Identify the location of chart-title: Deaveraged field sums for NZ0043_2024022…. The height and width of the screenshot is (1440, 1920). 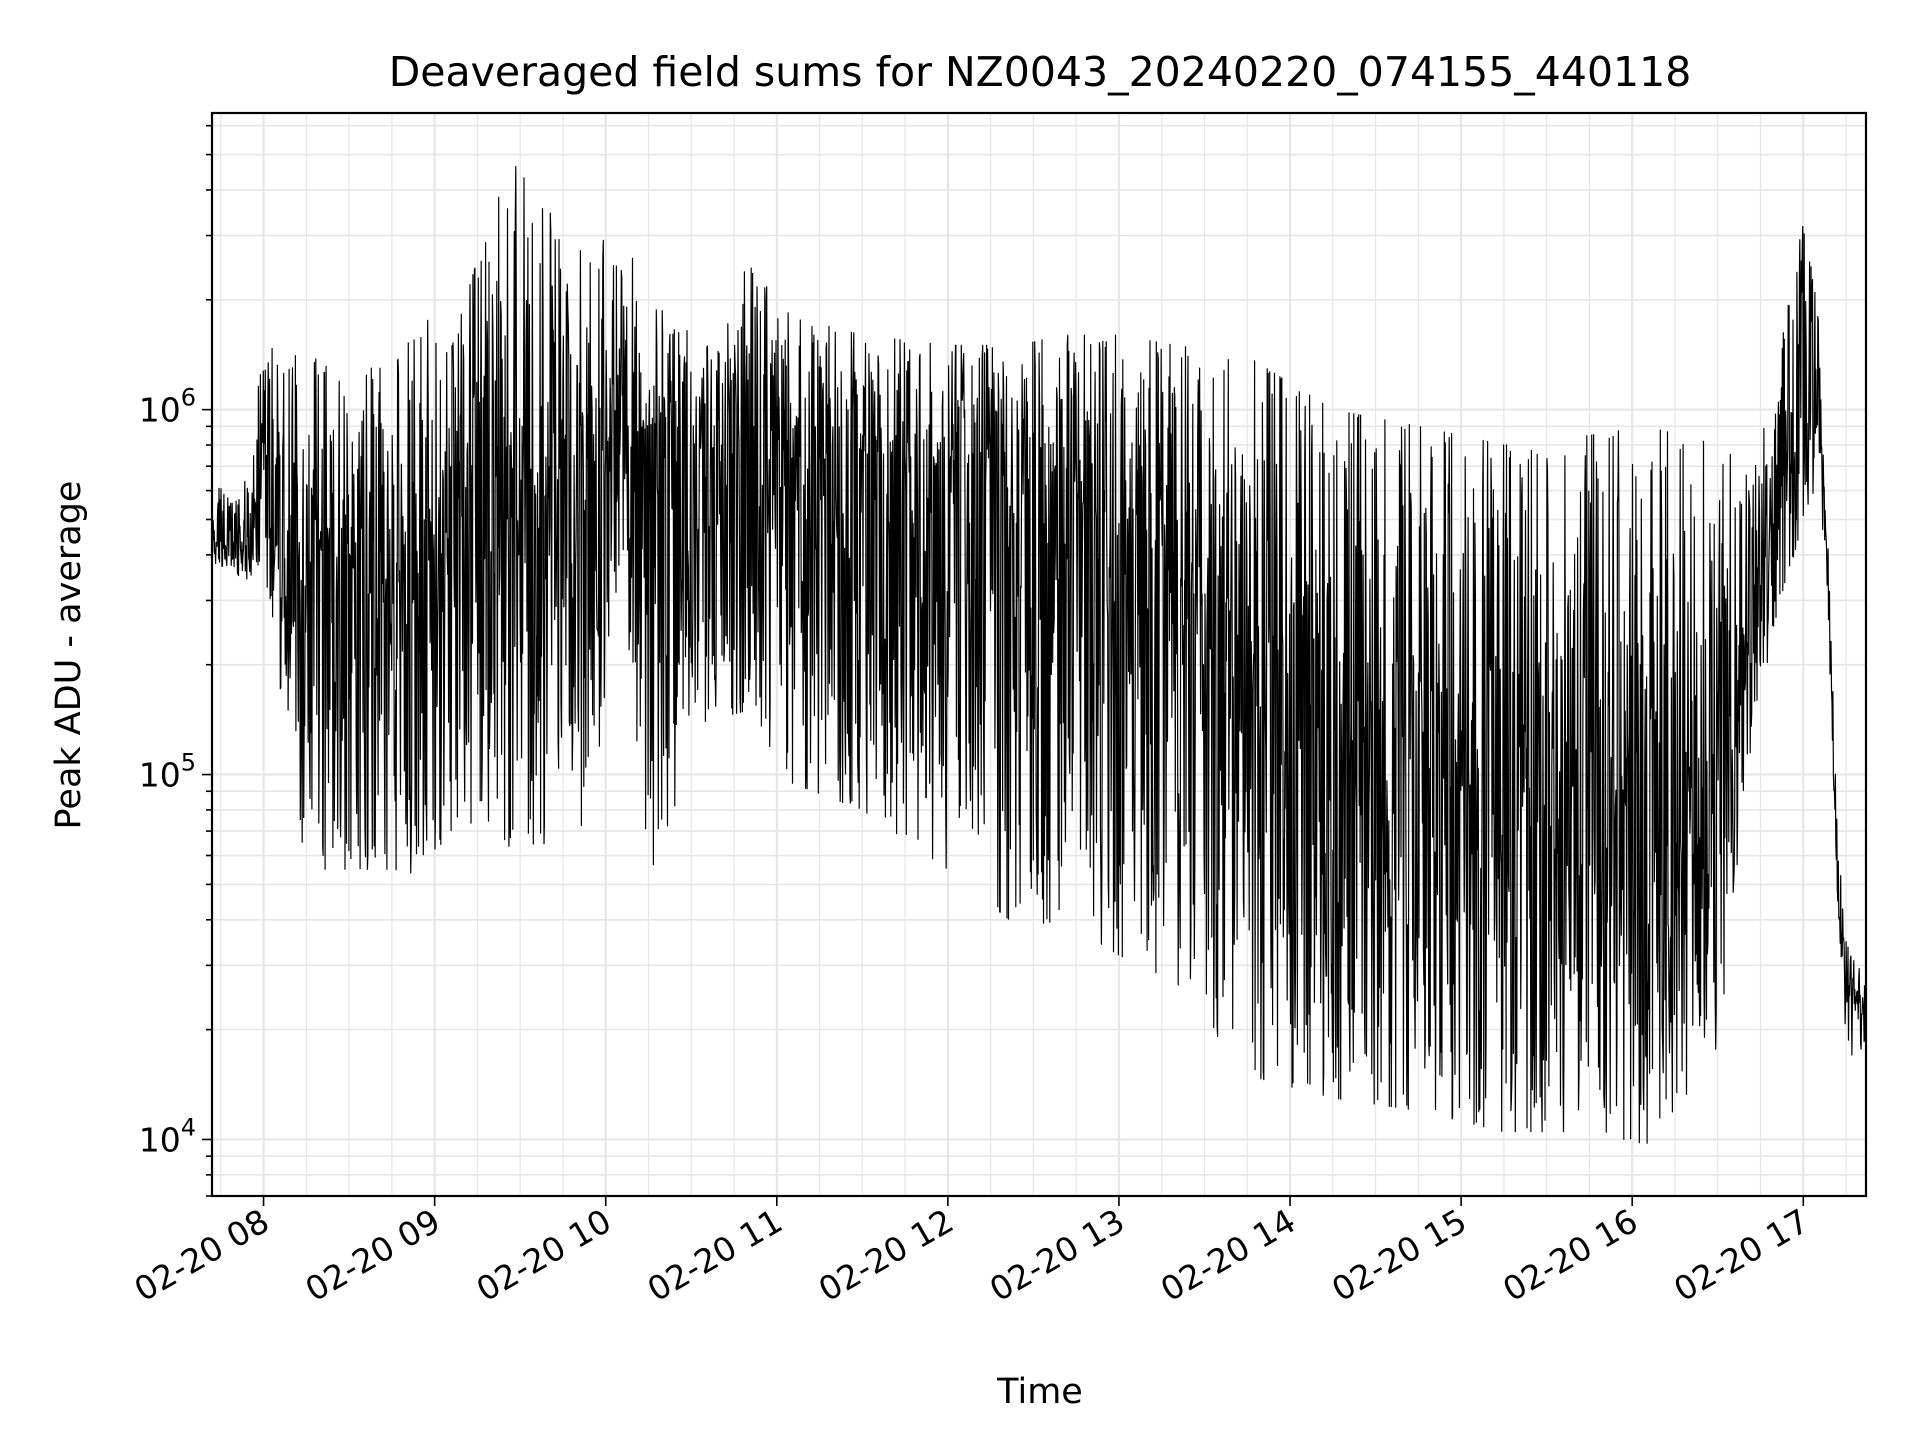
(1040, 72).